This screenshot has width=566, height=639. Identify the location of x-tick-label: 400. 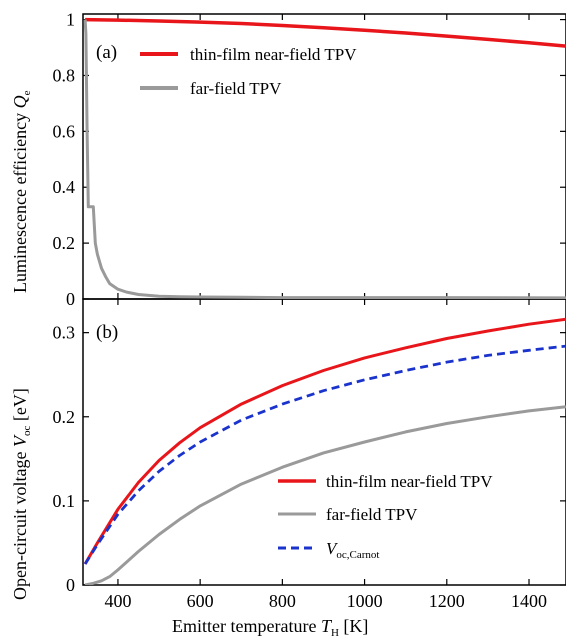
(117, 601).